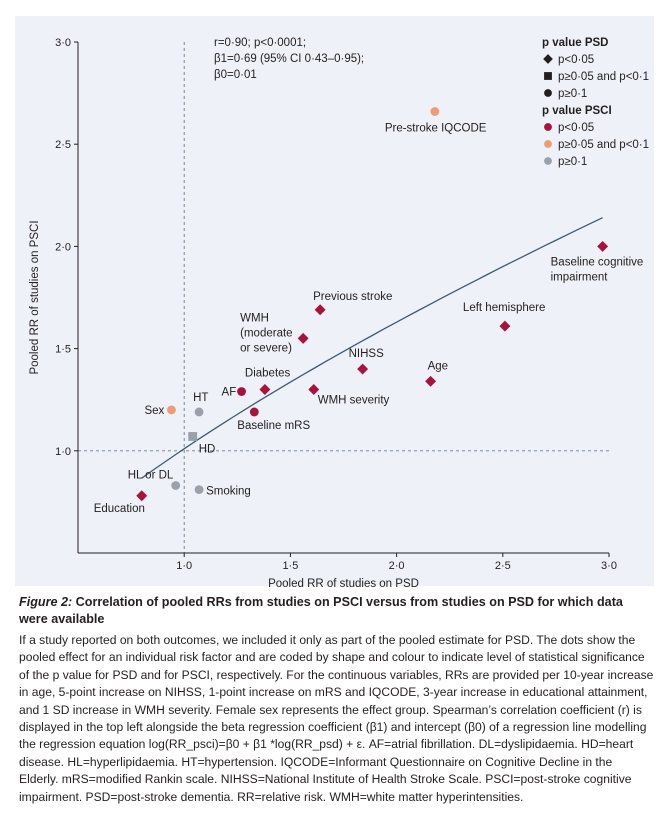 The width and height of the screenshot is (667, 832). I want to click on data-label-1-1: impairment, so click(580, 277).